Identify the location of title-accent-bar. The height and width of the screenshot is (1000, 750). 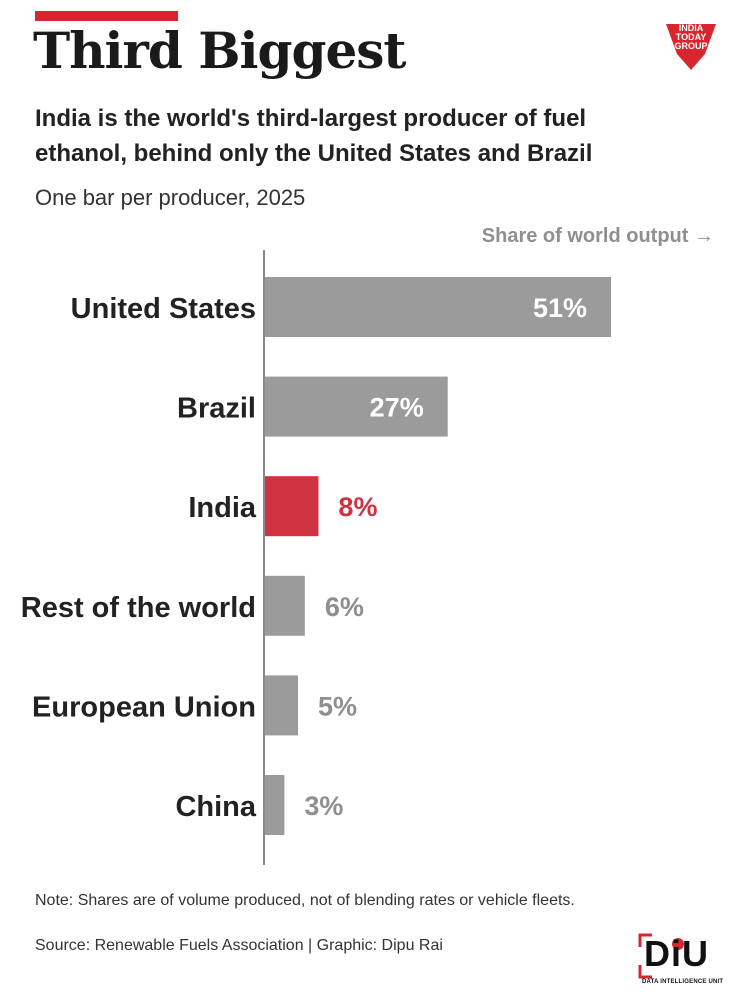
(106, 16).